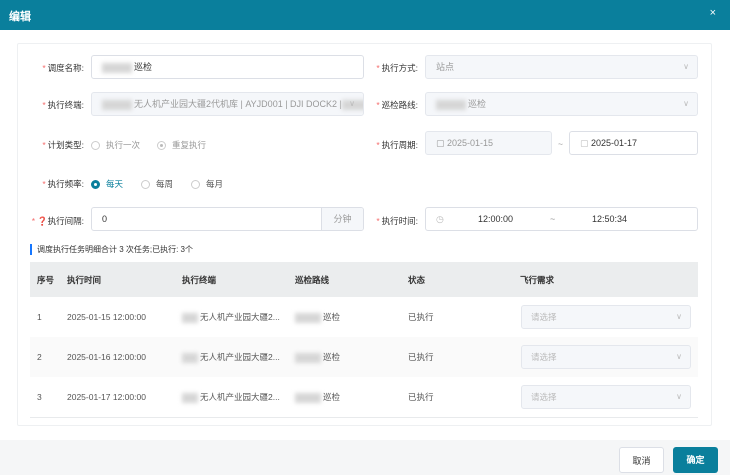  What do you see at coordinates (63, 145) in the screenshot?
I see `plan-type-label: * 计划类型:` at bounding box center [63, 145].